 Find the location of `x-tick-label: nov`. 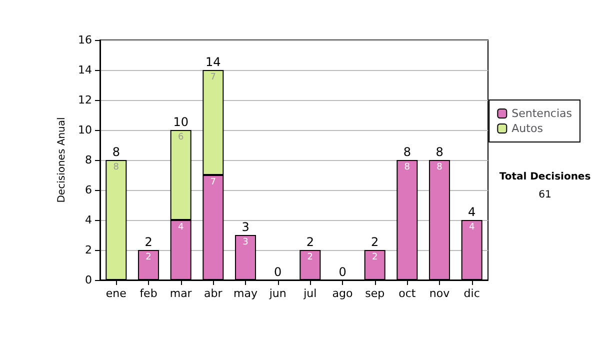

x-tick-label: nov is located at coordinates (439, 293).